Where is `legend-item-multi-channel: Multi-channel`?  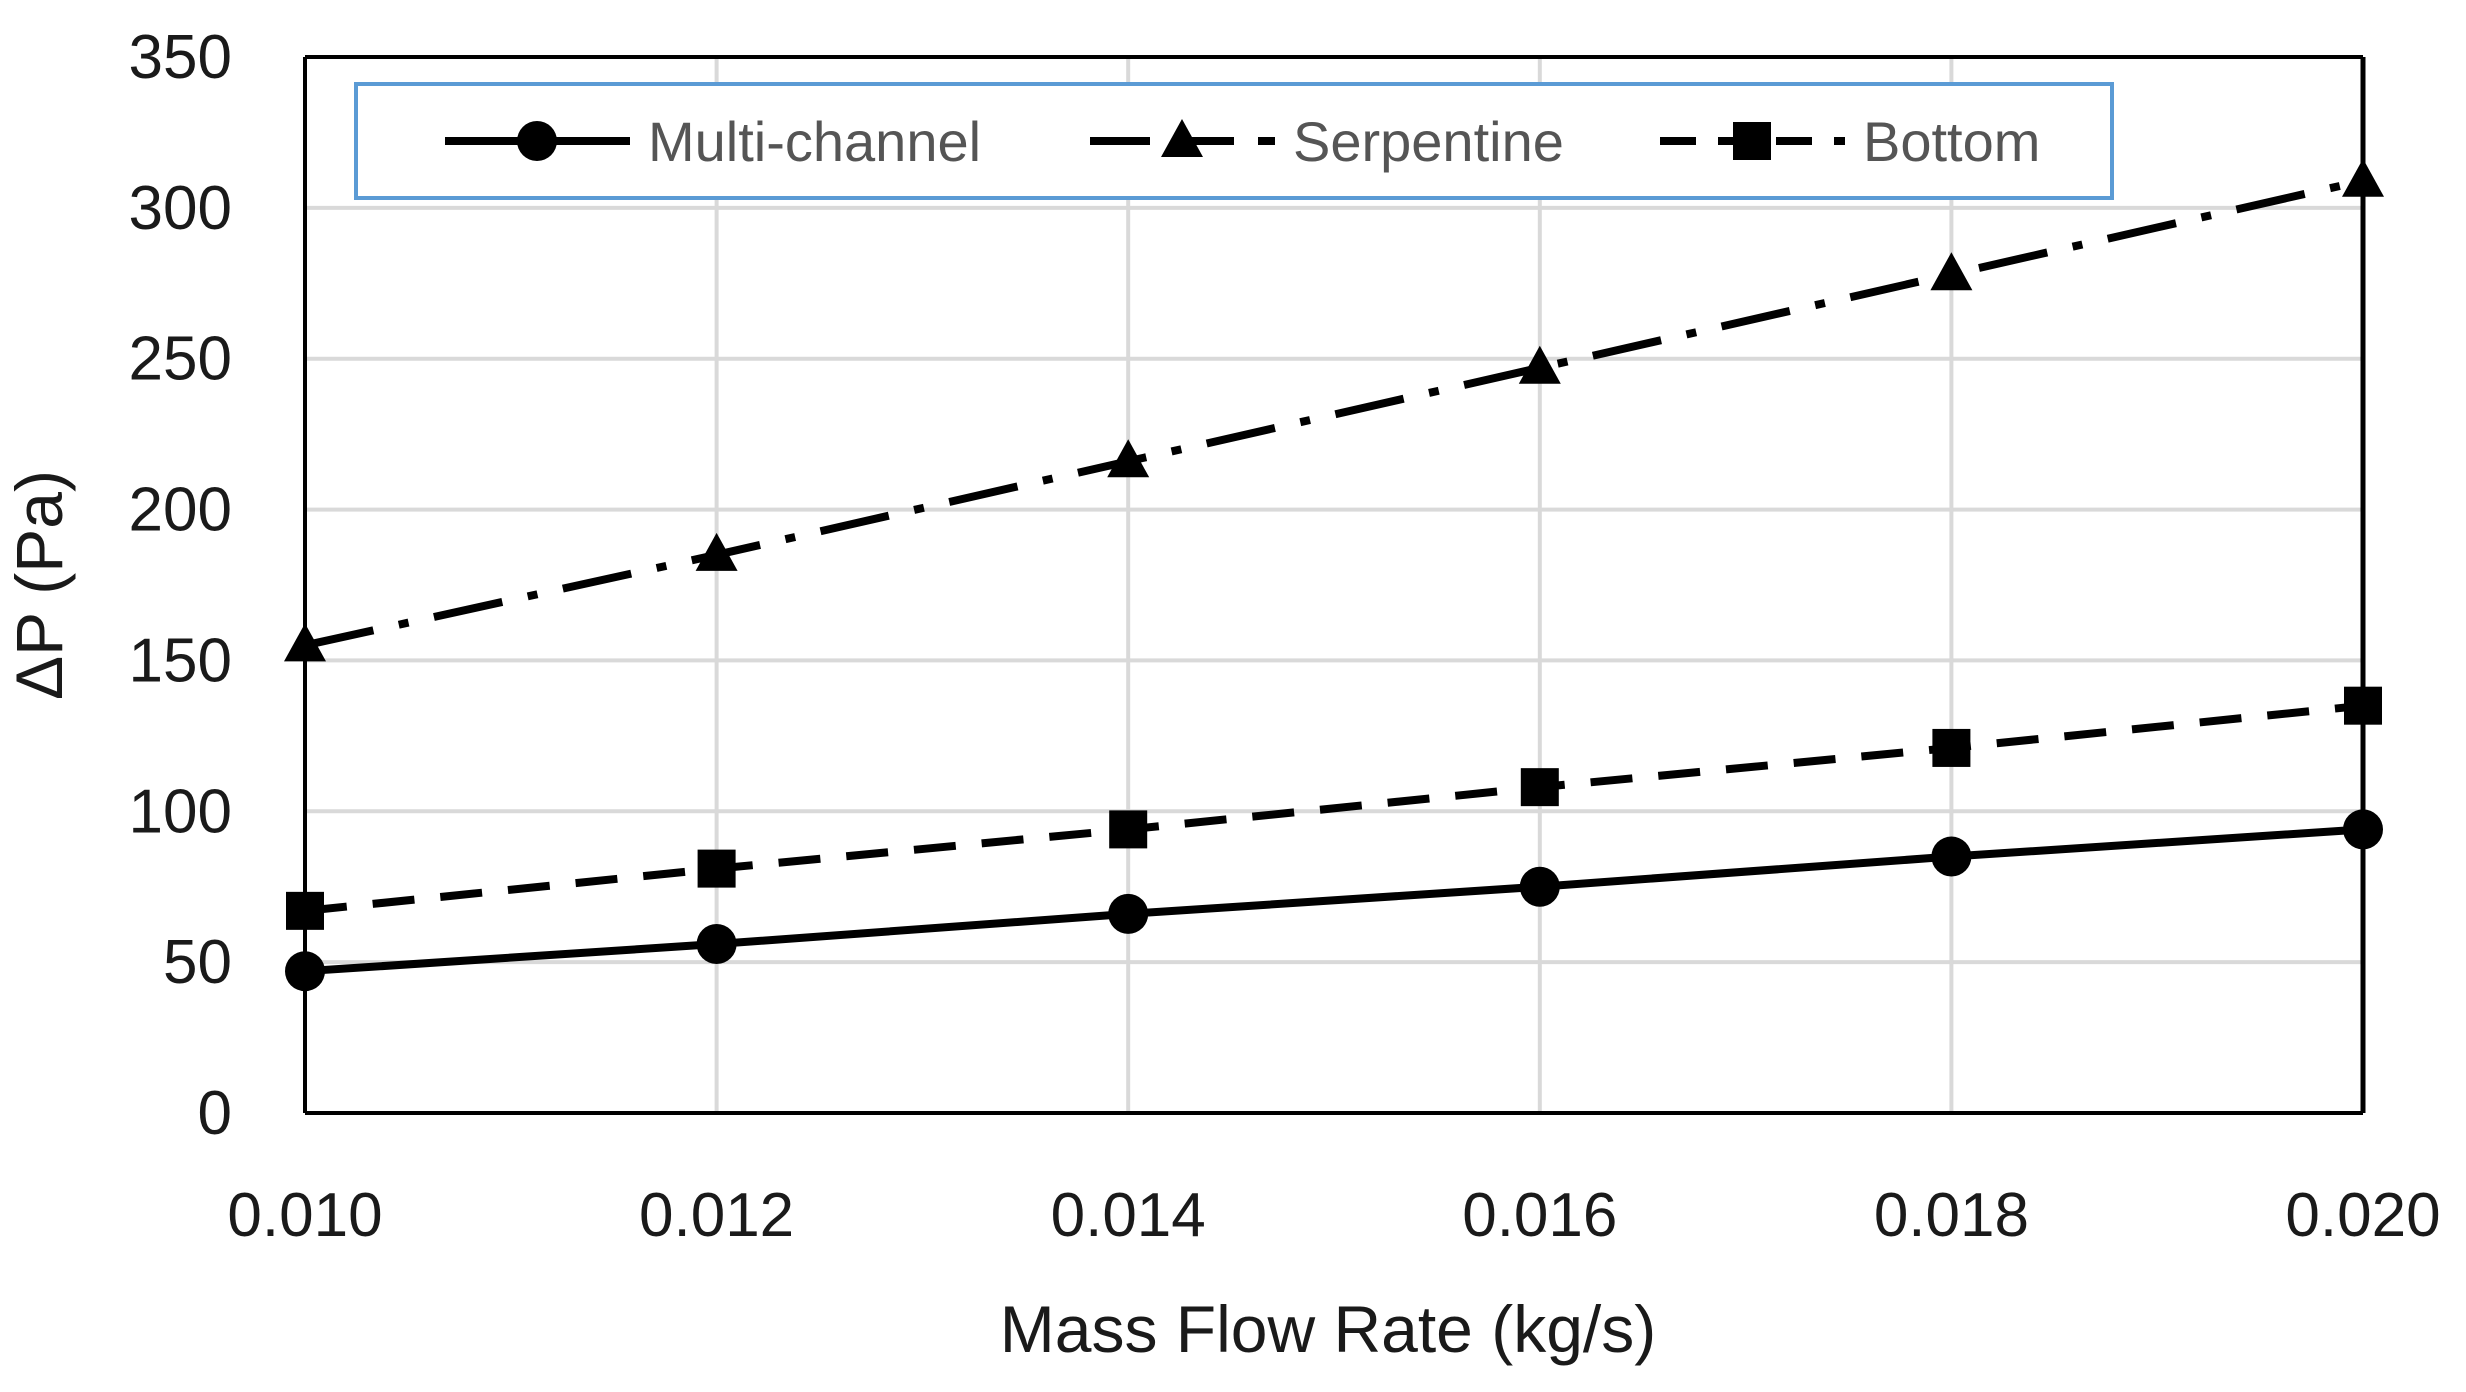 legend-item-multi-channel: Multi-channel is located at coordinates (713, 141).